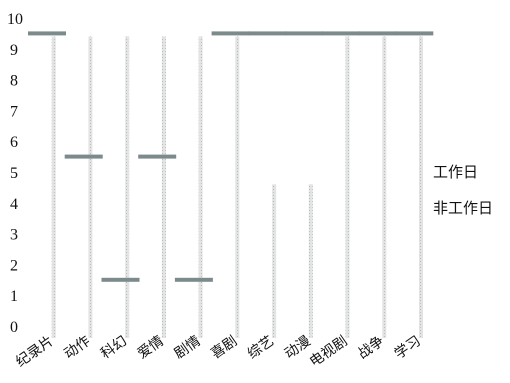  Describe the element at coordinates (14, 81) in the screenshot. I see `y-tick-label-8: 8` at that location.